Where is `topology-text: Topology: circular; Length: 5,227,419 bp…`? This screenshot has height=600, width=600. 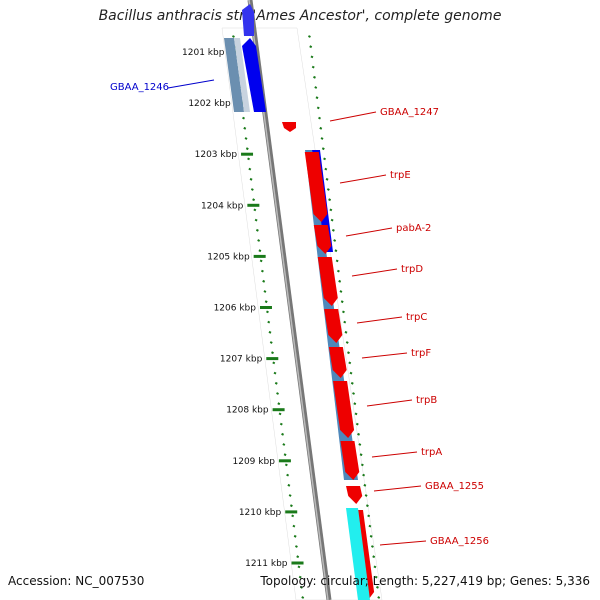
topology-text: Topology: circular; Length: 5,227,419 bp… is located at coordinates (425, 581).